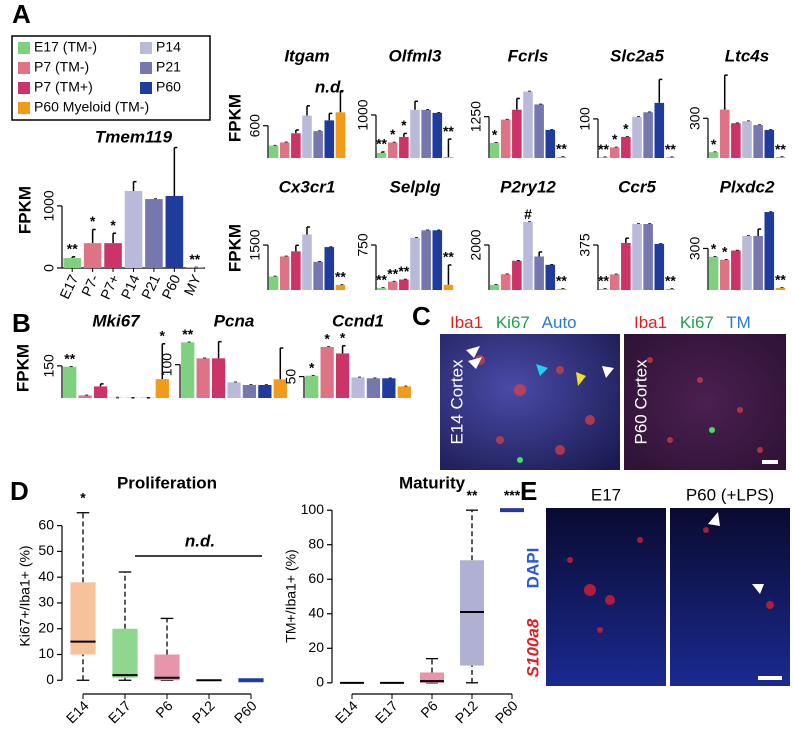  Describe the element at coordinates (528, 55) in the screenshot. I see `chart-title: Fcrls` at that location.